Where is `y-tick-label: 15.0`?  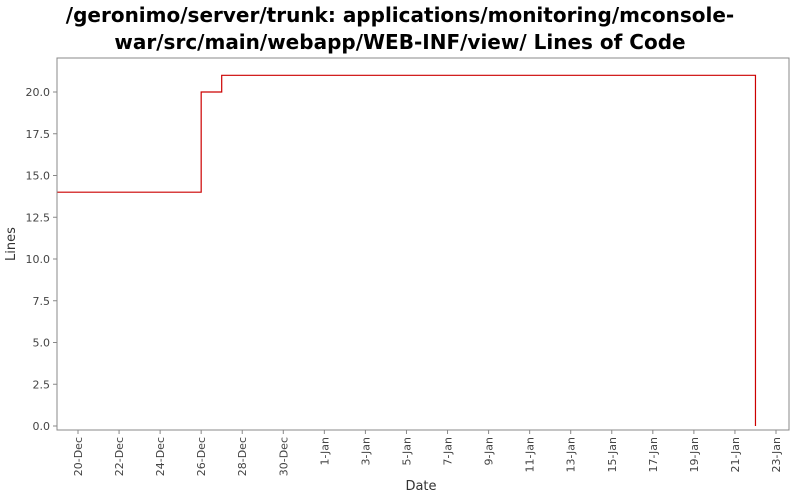 y-tick-label: 15.0 is located at coordinates (38, 176).